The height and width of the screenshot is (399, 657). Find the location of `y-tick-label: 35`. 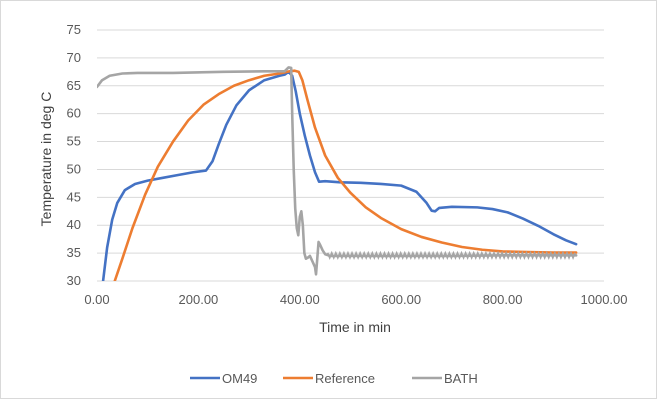

y-tick-label: 35 is located at coordinates (74, 252).